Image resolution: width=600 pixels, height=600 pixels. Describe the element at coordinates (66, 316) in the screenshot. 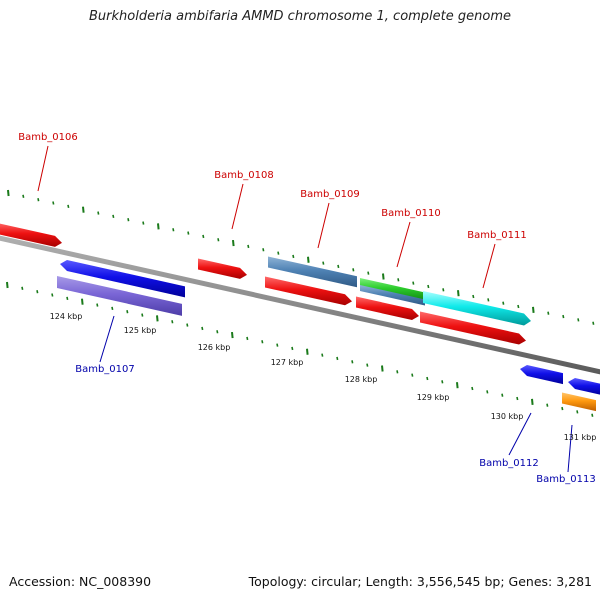

I see `scale-tick-label: 124 kbp` at that location.